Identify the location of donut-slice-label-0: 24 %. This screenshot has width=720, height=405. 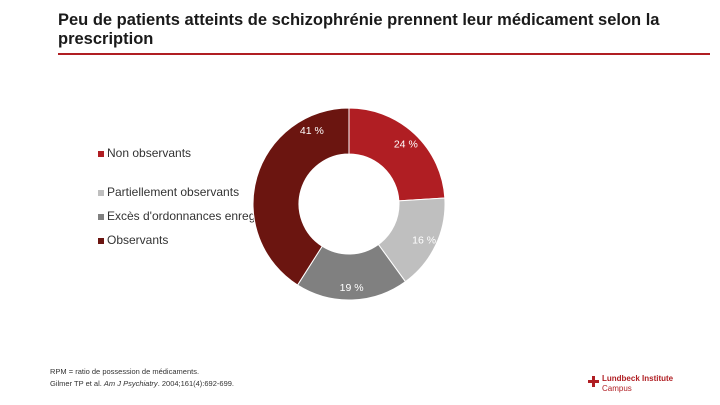
(406, 144).